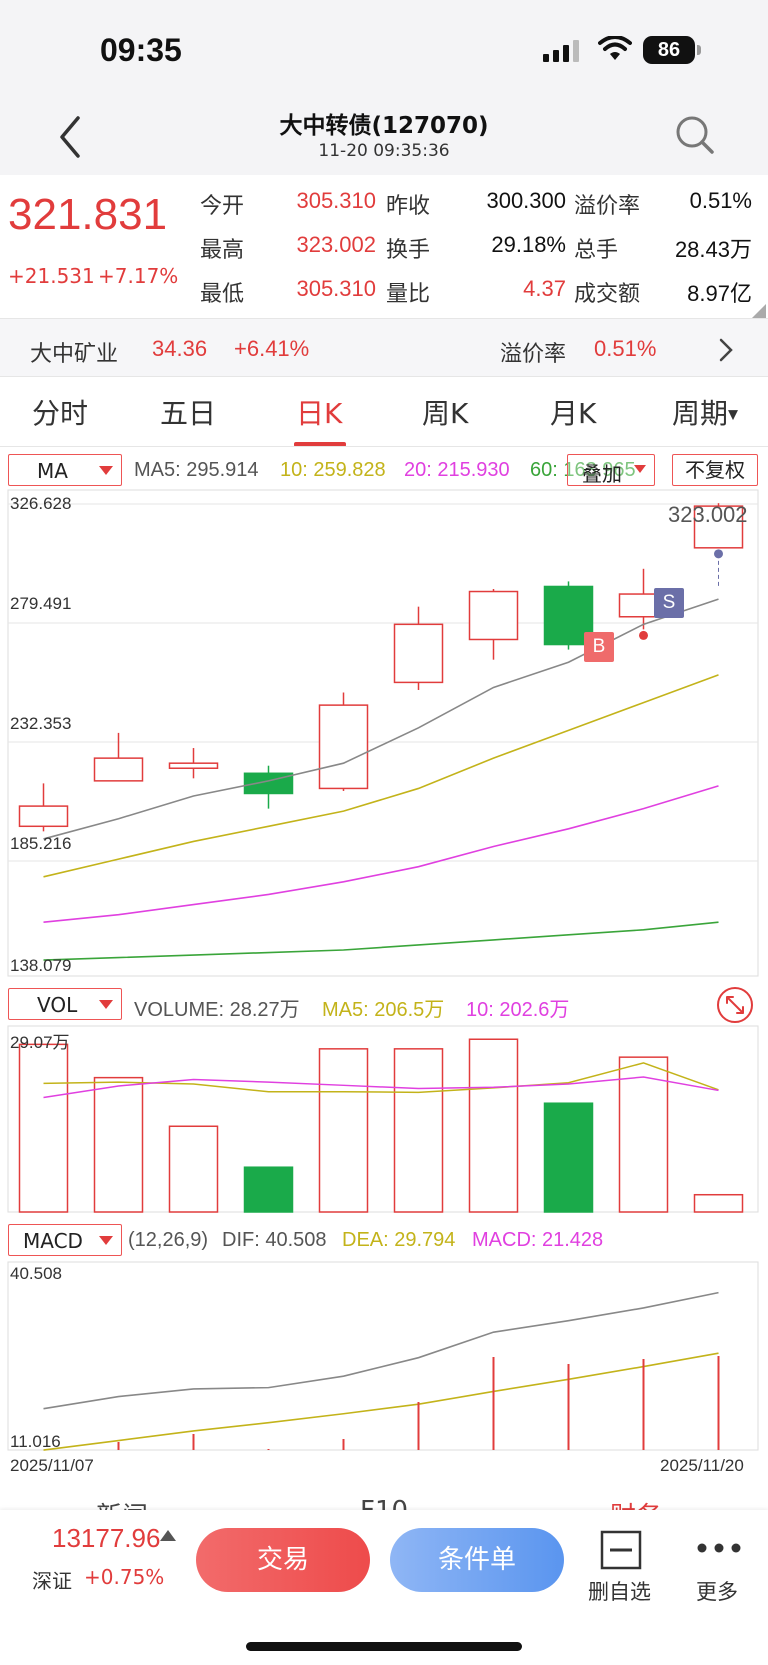 Image resolution: width=768 pixels, height=1665 pixels. What do you see at coordinates (717, 1592) in the screenshot?
I see `more-label: 更多` at bounding box center [717, 1592].